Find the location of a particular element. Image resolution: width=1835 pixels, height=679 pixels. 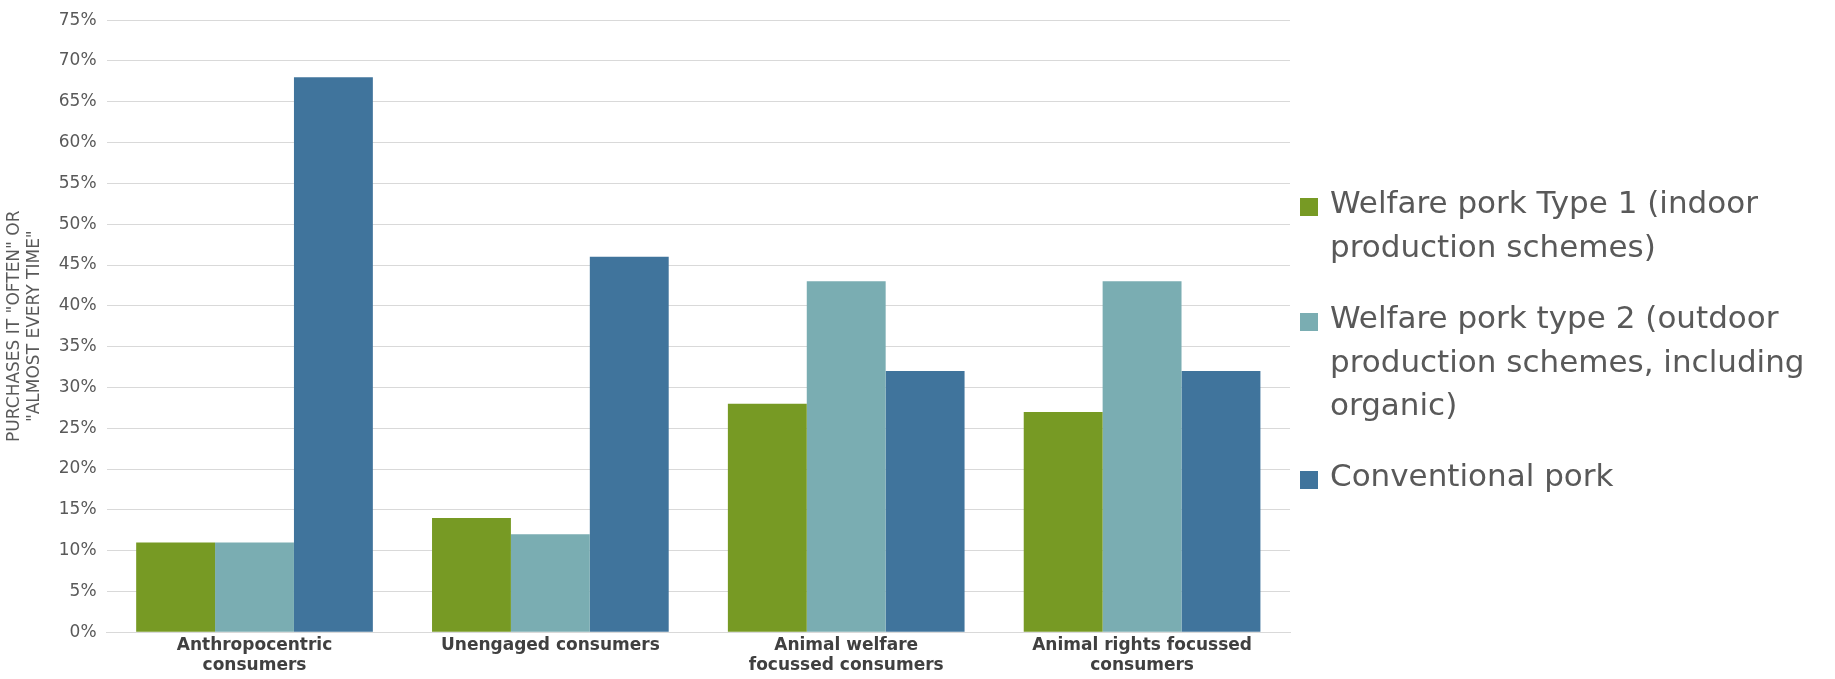

y-tick-label: 65% is located at coordinates (77, 100).